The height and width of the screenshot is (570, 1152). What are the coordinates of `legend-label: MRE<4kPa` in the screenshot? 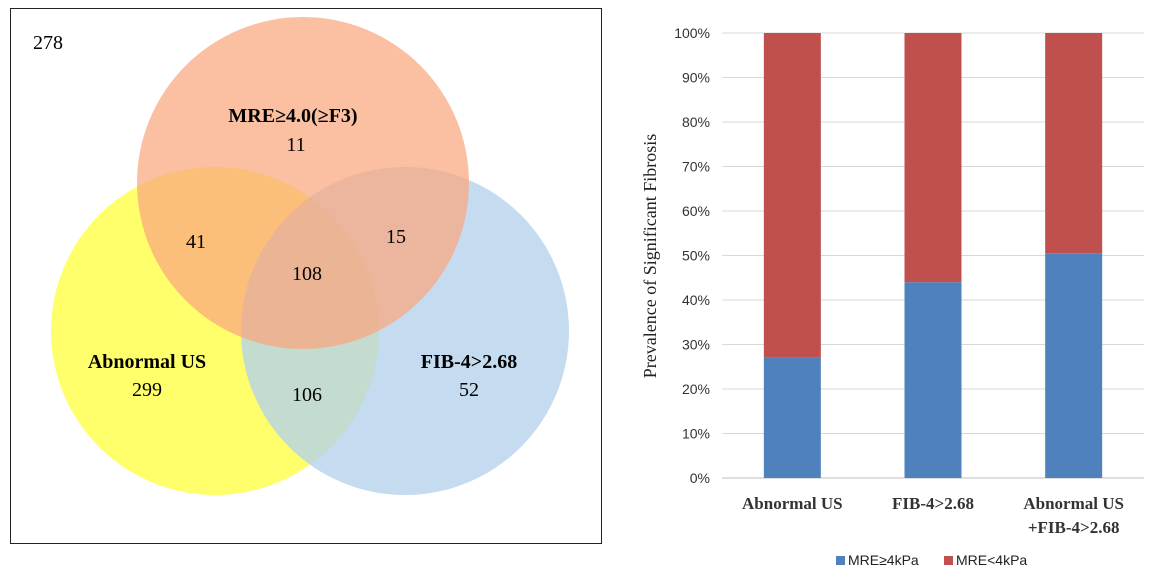 It's located at (991, 560).